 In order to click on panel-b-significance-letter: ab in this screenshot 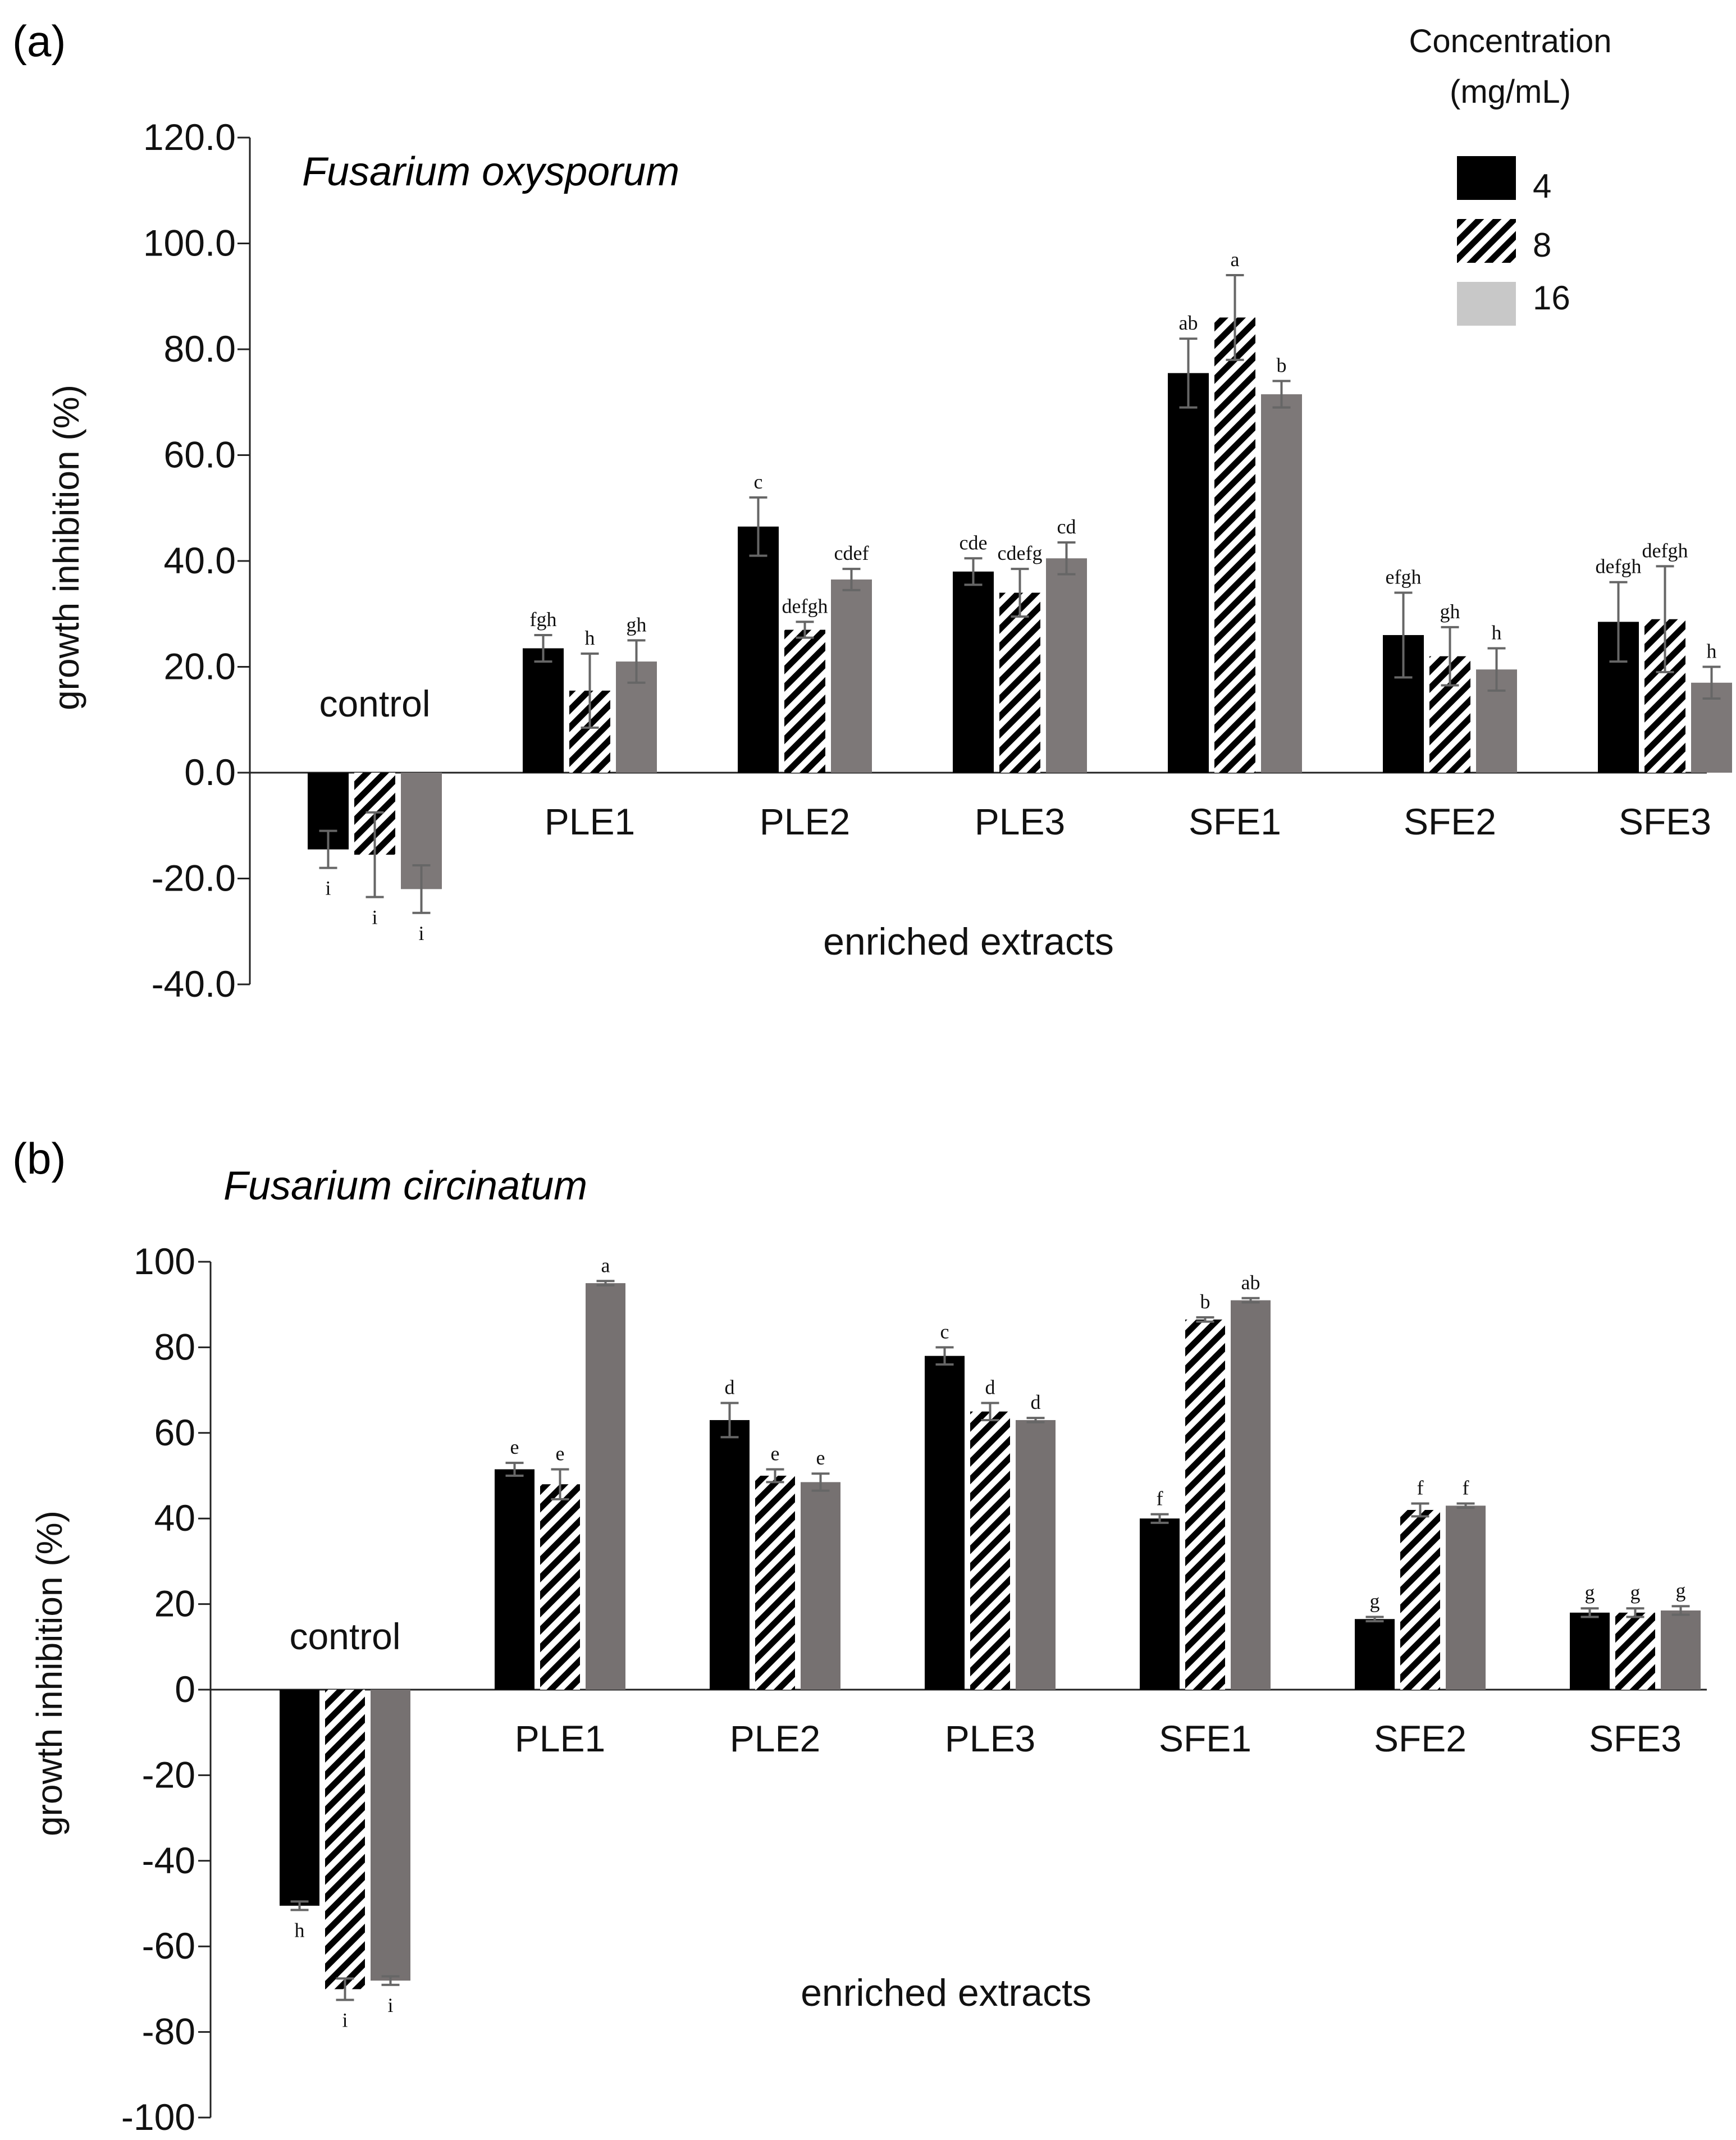, I will do `click(1250, 1282)`.